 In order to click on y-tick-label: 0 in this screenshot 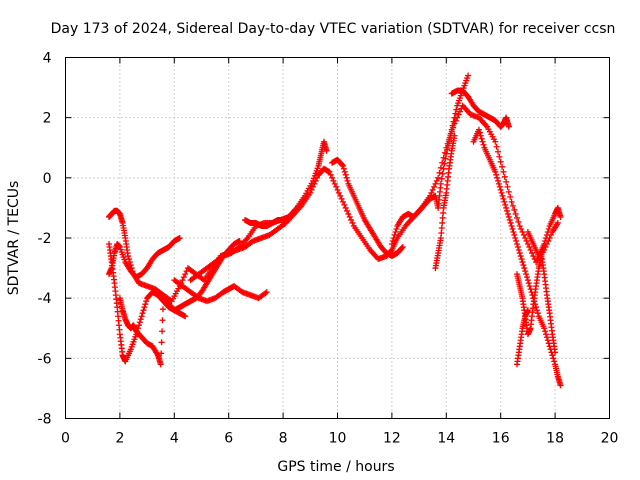, I will do `click(47, 179)`.